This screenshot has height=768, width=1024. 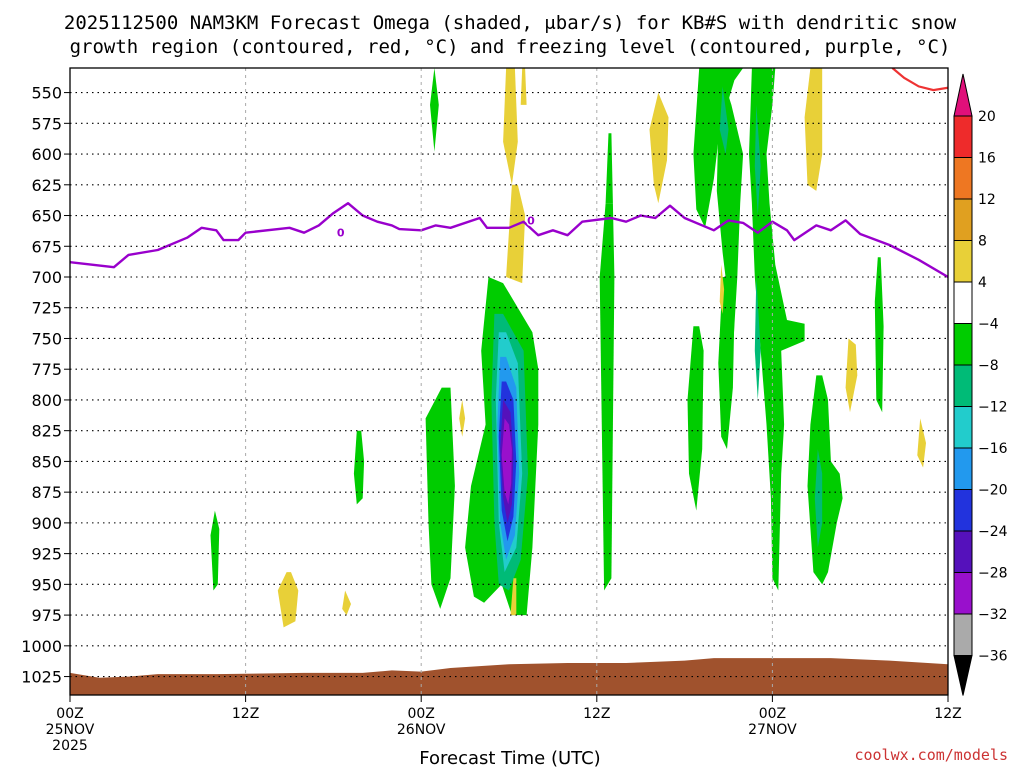 I want to click on x-tick-label-0-2: 2025, so click(x=70, y=746).